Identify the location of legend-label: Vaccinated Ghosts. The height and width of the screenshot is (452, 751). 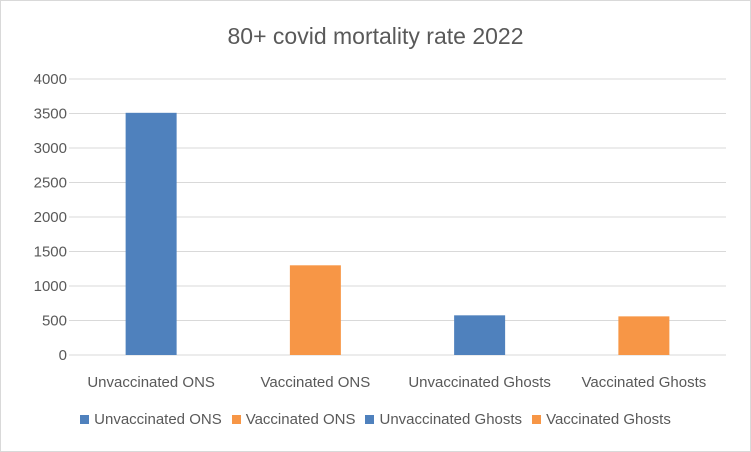
(608, 419).